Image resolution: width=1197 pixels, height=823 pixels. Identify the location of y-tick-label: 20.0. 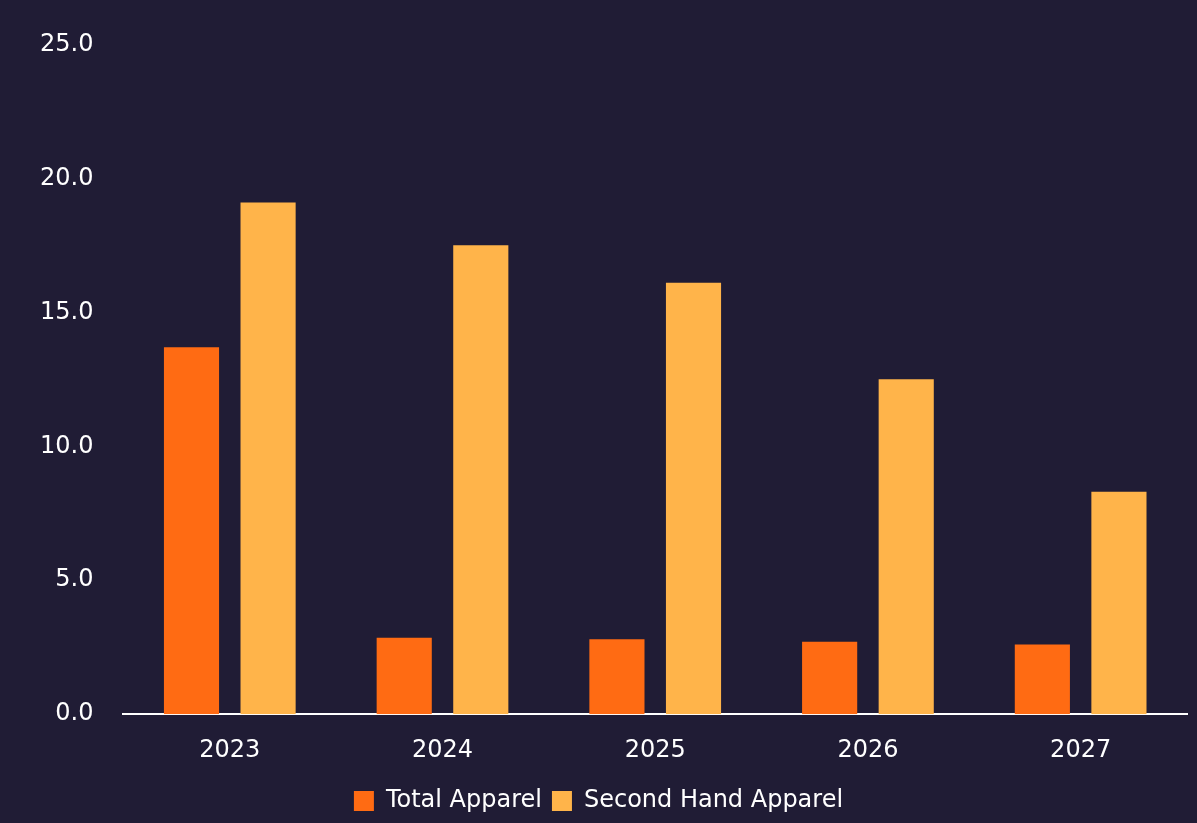
(67, 176).